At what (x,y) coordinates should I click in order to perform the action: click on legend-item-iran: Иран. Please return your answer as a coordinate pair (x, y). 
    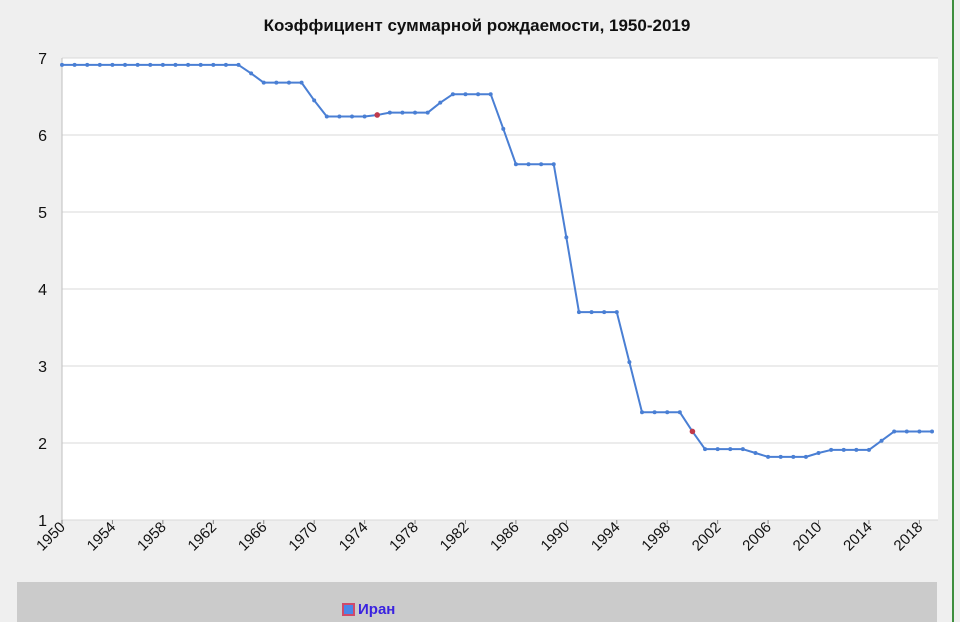
    Looking at the image, I should click on (368, 609).